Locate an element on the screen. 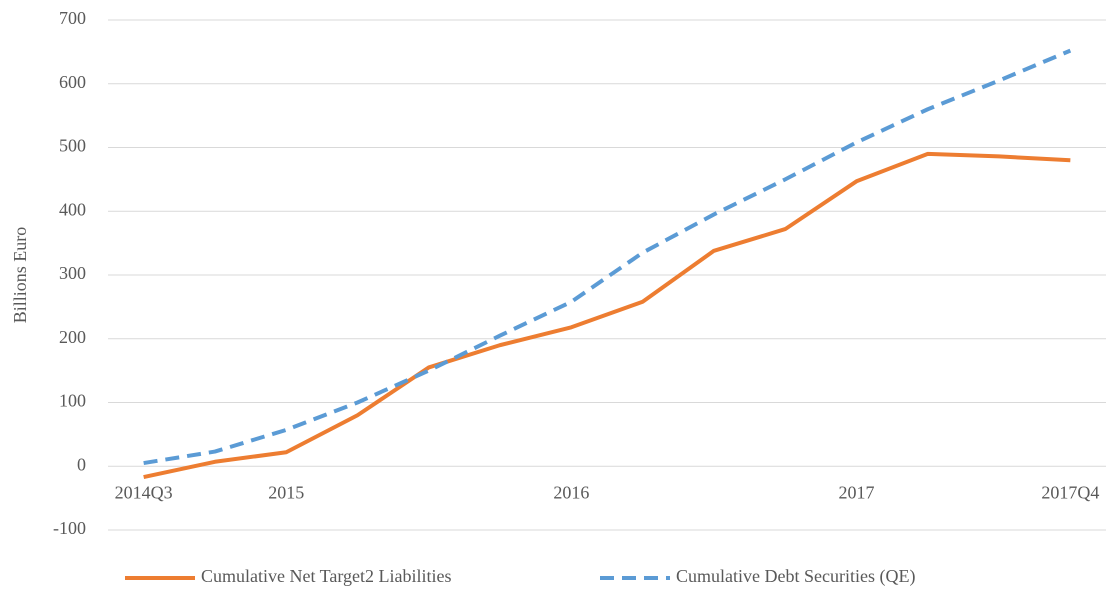 The width and height of the screenshot is (1118, 596). y-tick-label: 700 is located at coordinates (72, 18).